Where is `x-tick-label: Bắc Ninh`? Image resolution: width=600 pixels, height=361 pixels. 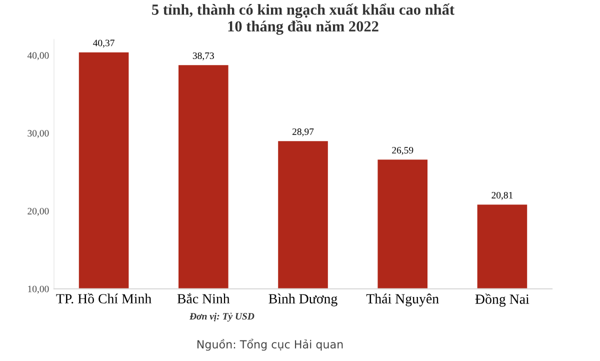 x-tick-label: Bắc Ninh is located at coordinates (203, 298).